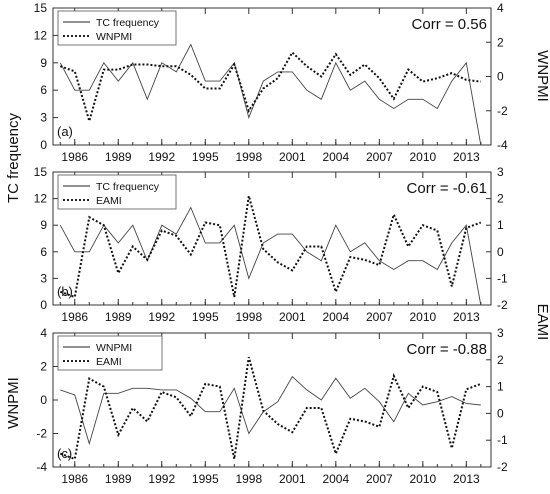 This screenshot has height=494, width=550. Describe the element at coordinates (64, 453) in the screenshot. I see `panel-label: (c)` at that location.